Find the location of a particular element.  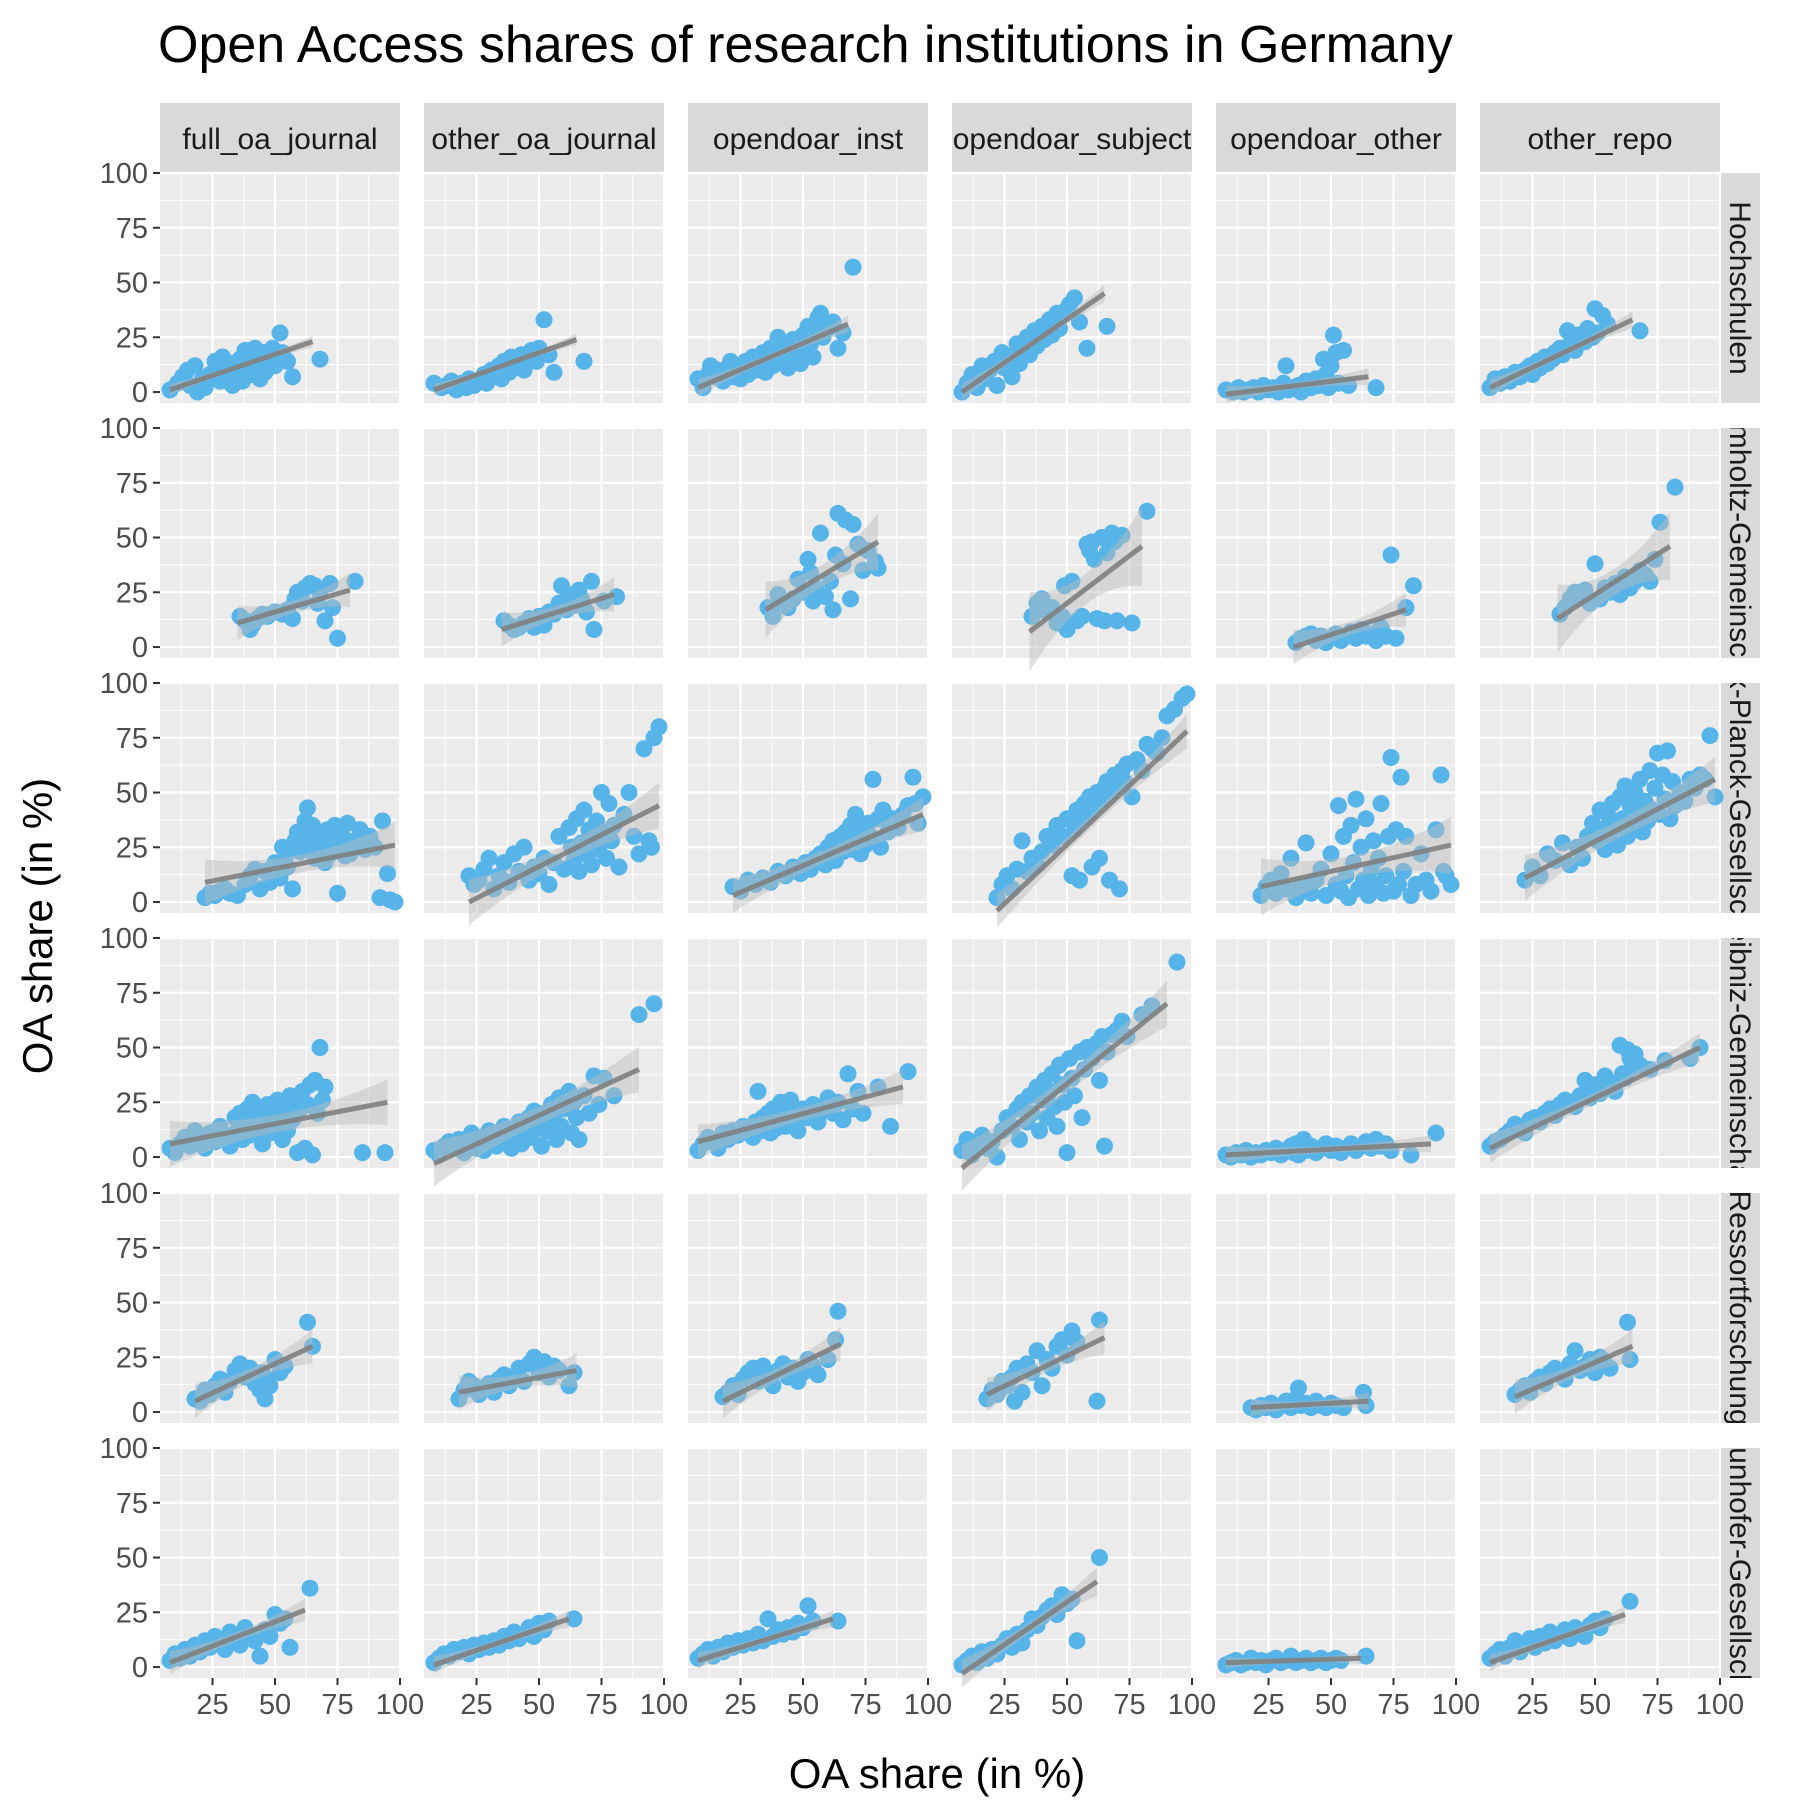

row-strip-label: Leibniz-Gemeinschaft is located at coordinates (1739, 1053).